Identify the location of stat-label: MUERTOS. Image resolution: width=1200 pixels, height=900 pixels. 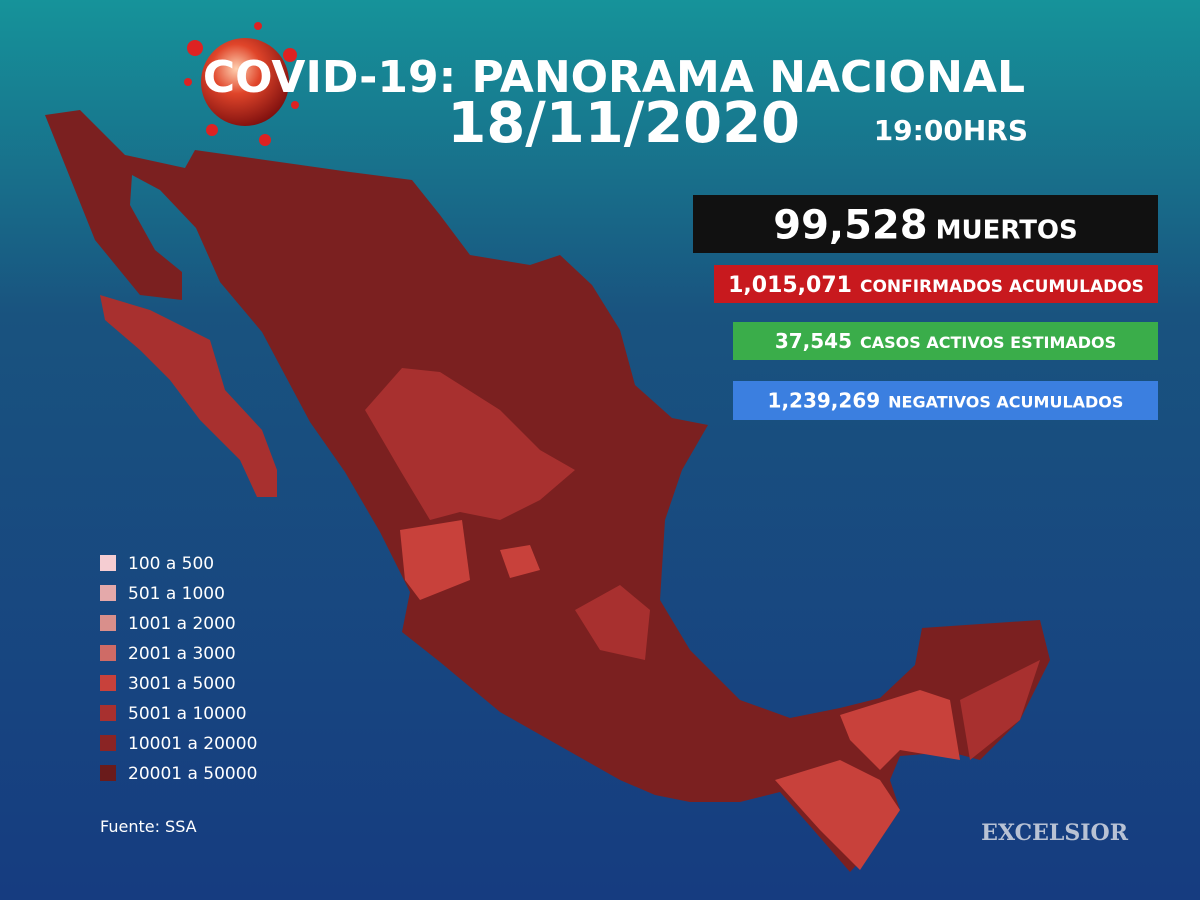
(1007, 230).